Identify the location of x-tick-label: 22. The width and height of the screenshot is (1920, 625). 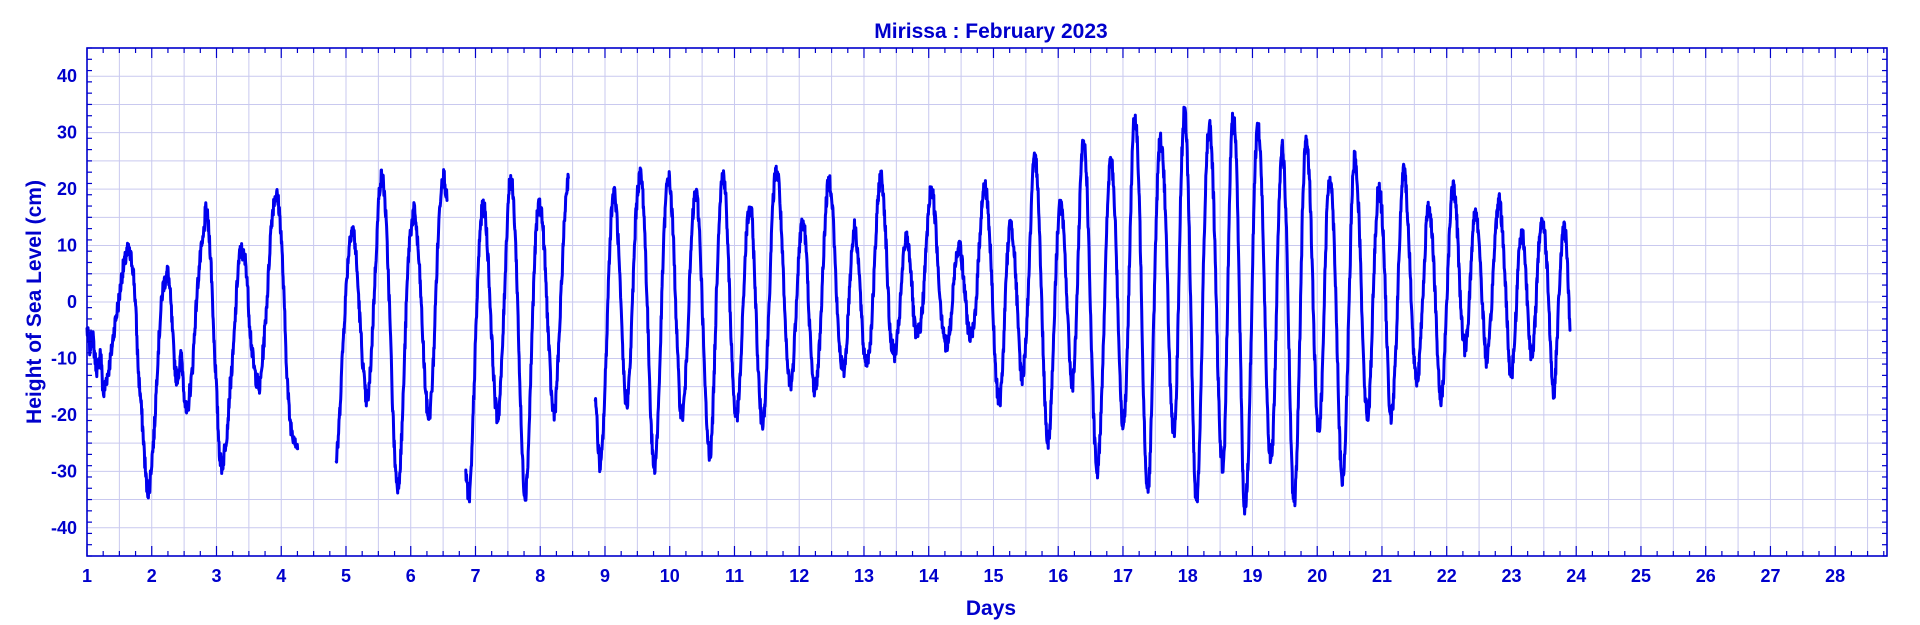
(1447, 576).